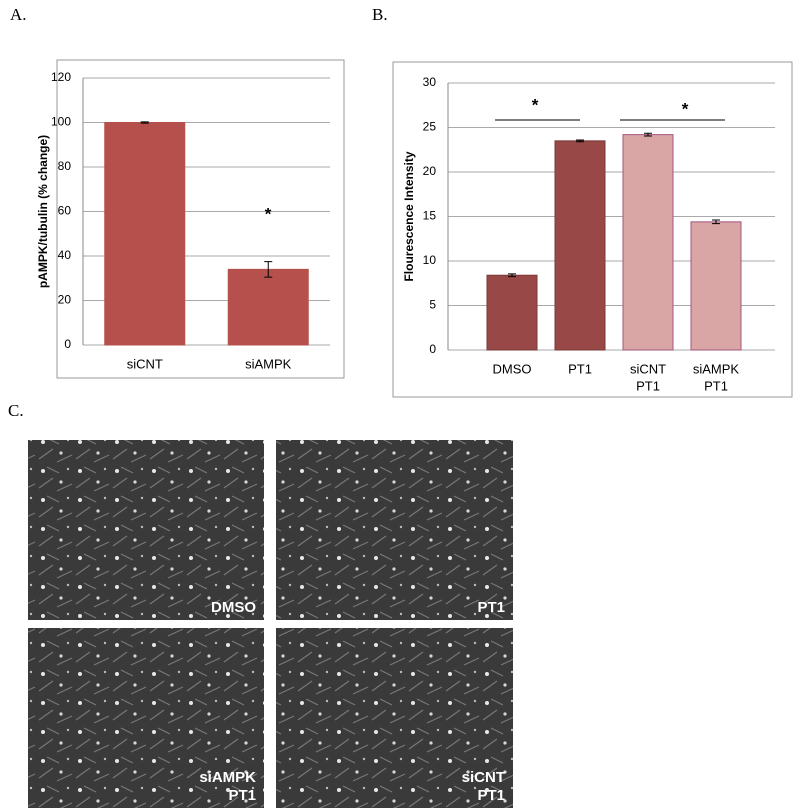 The image size is (800, 809). Describe the element at coordinates (233, 607) in the screenshot. I see `image-caption: DMSO` at that location.